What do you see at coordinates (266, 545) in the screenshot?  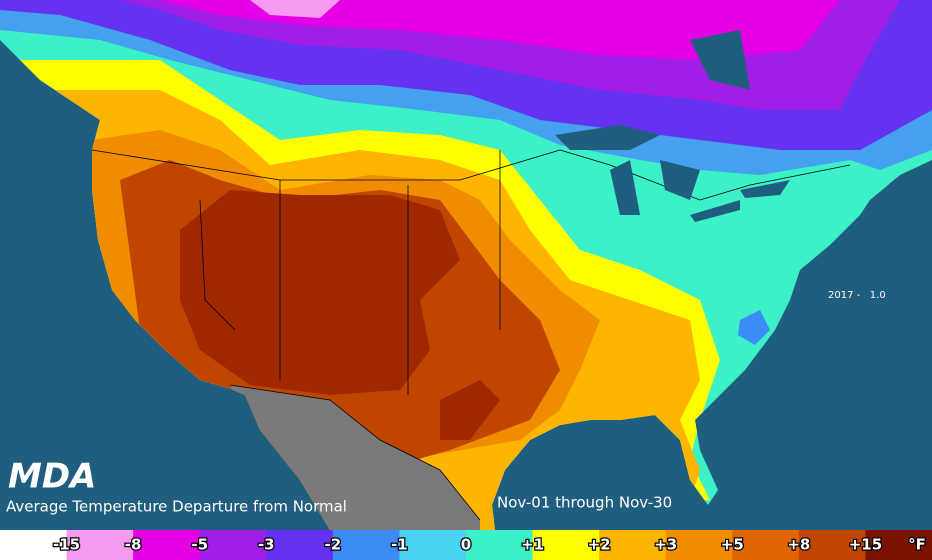 I see `legend-label: -3` at bounding box center [266, 545].